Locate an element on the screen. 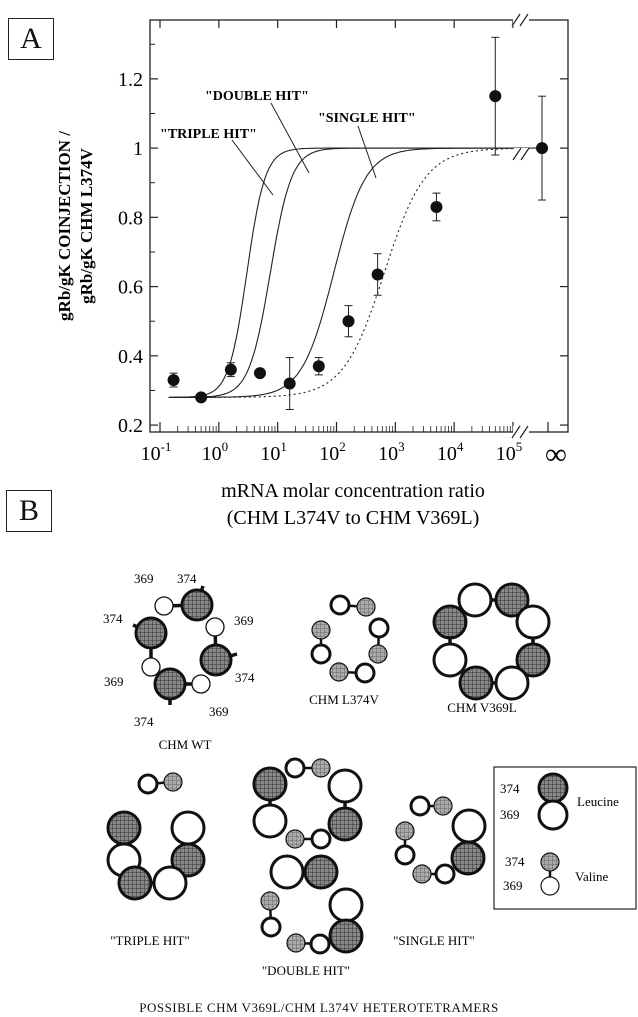 The width and height of the screenshot is (638, 1017). x-tick-label: 10⁻¹ is located at coordinates (156, 452).